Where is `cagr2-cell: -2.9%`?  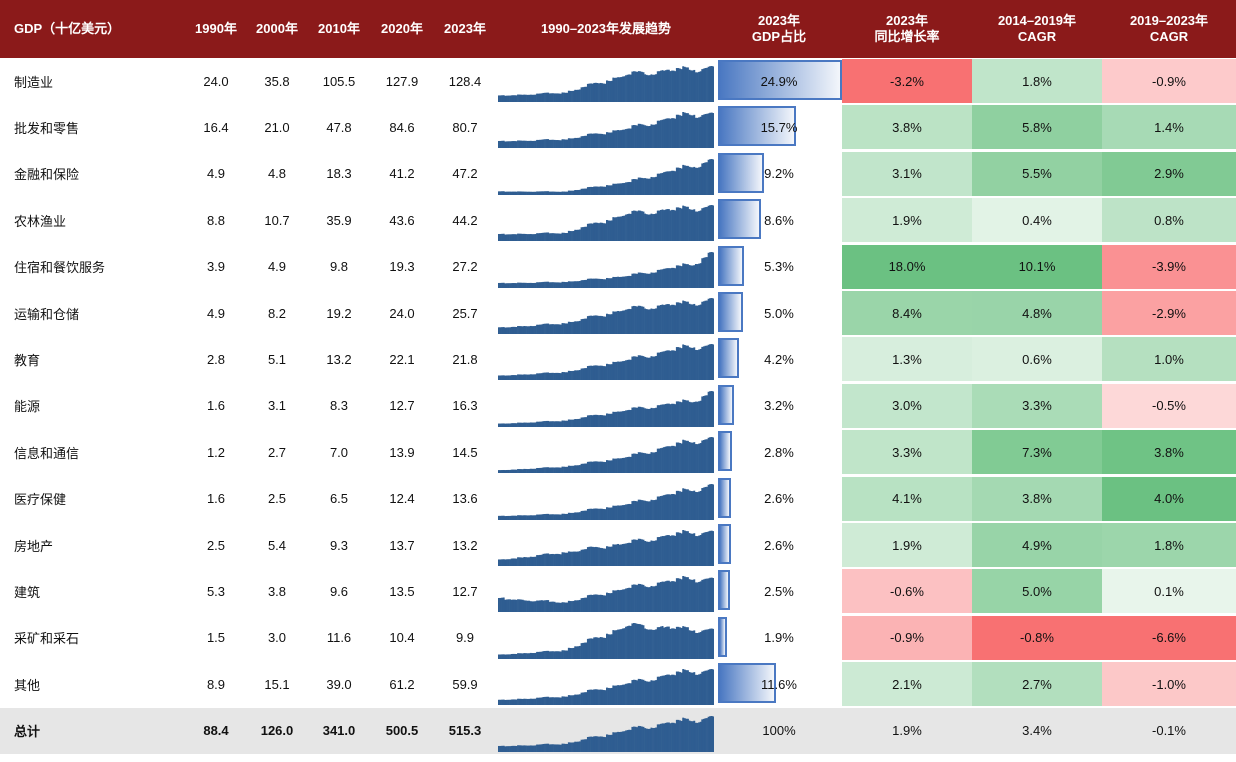 cagr2-cell: -2.9% is located at coordinates (1169, 313).